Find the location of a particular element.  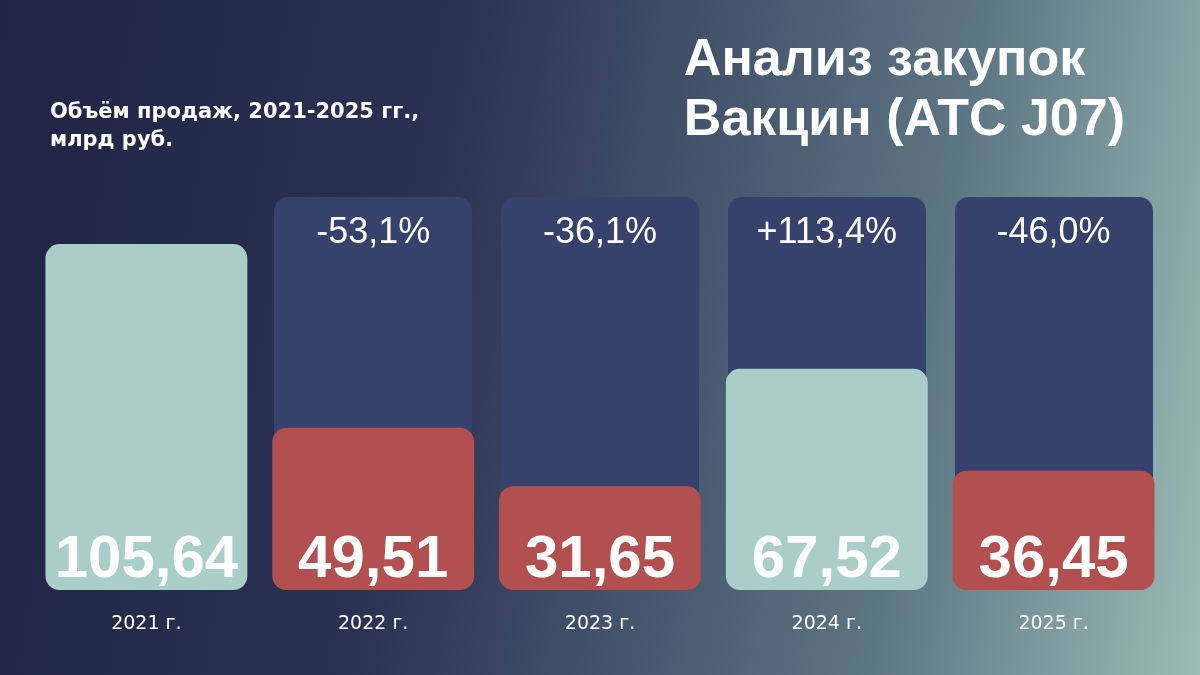

data-label: 49,51 is located at coordinates (373, 556).